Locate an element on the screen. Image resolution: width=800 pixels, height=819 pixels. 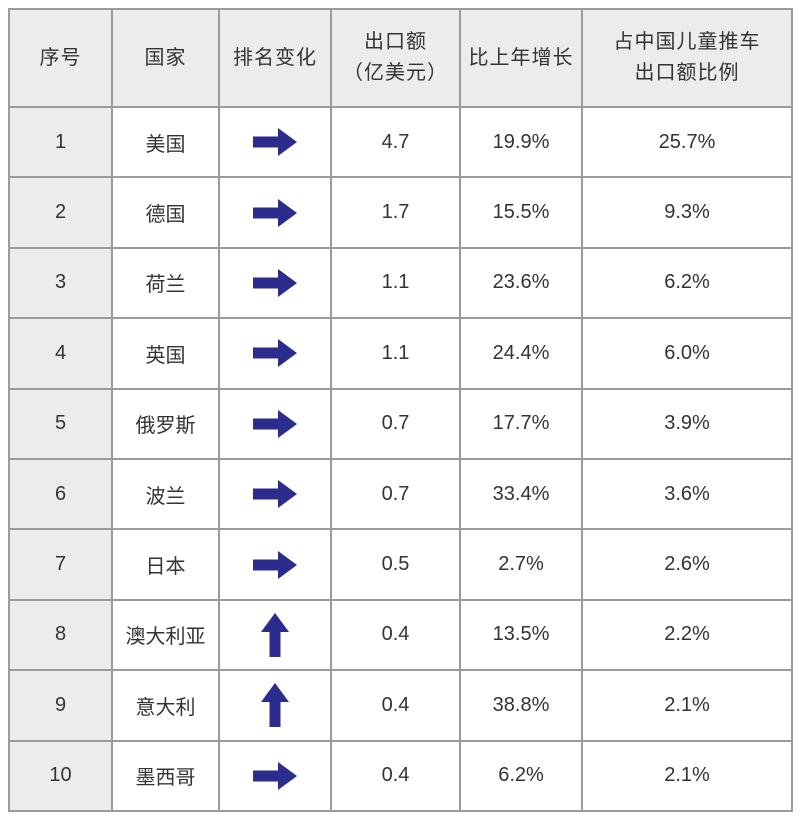
export-value-cell: 1.7 is located at coordinates (395, 212).